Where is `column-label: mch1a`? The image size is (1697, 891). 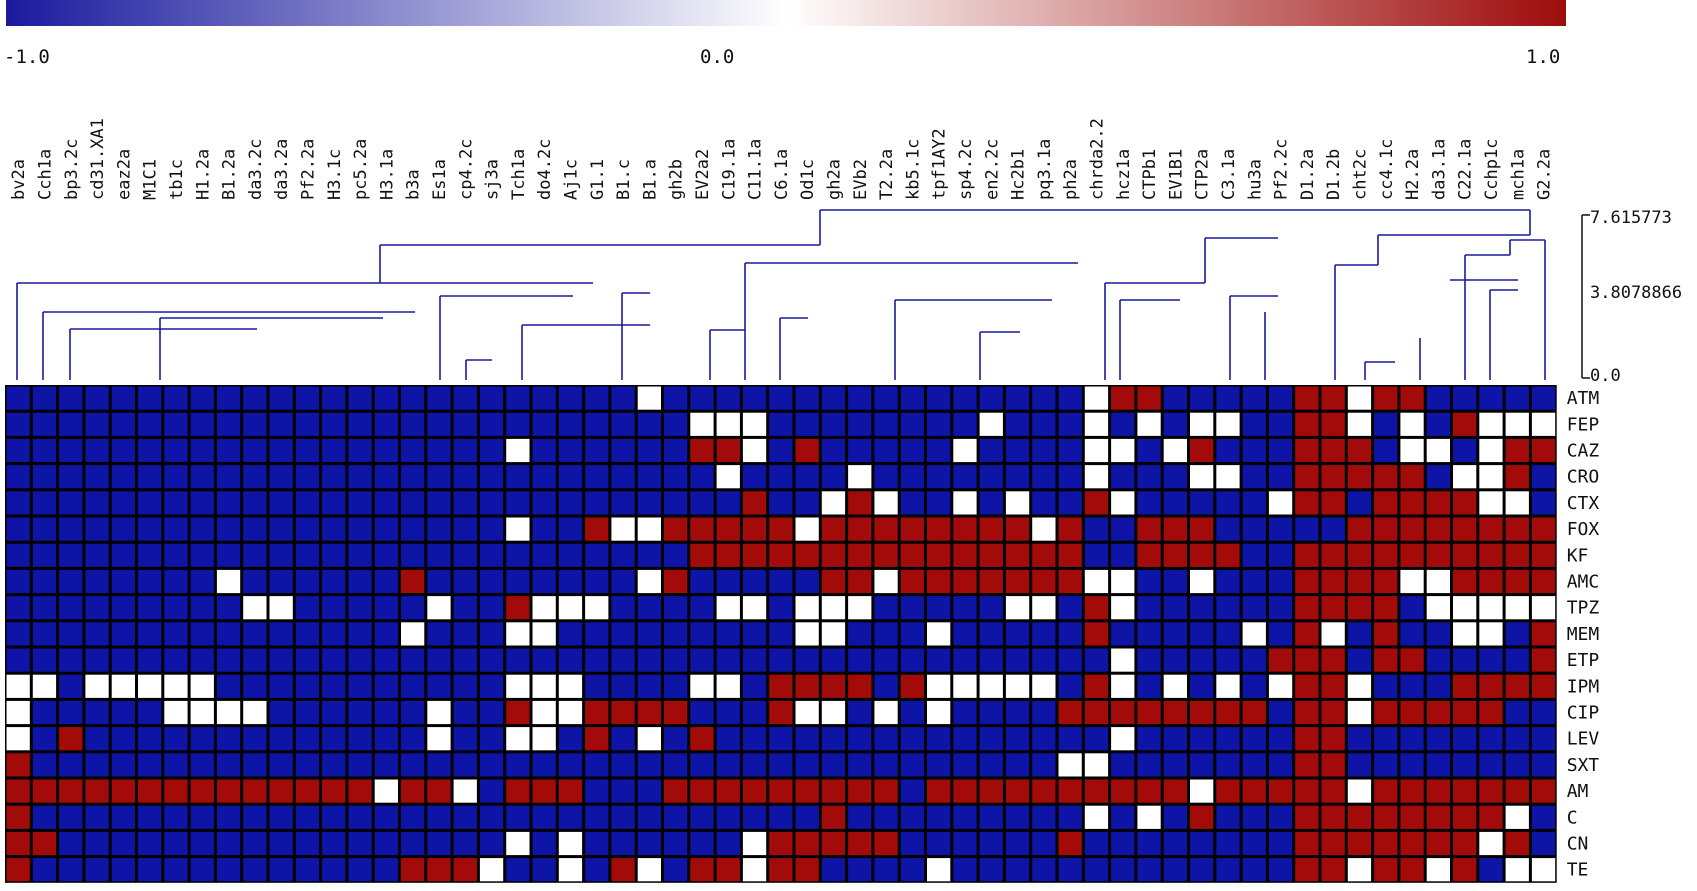
column-label: mch1a is located at coordinates (1518, 174).